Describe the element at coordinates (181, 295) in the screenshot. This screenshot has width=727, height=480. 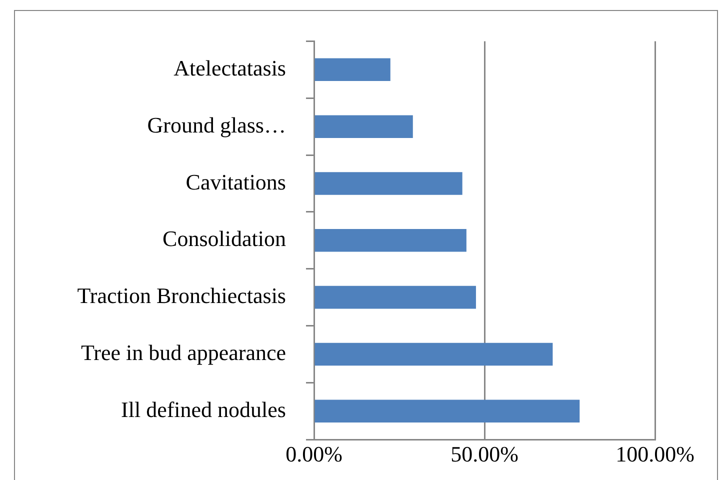
I see `y-tick-label: Traction Bronchiectasis` at that location.